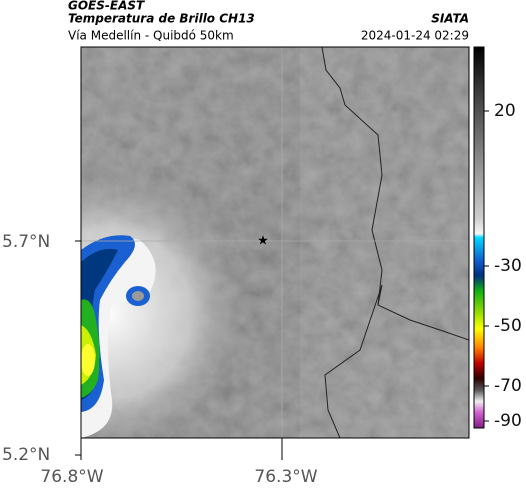  What do you see at coordinates (450, 19) in the screenshot?
I see `credit: SIATA` at bounding box center [450, 19].